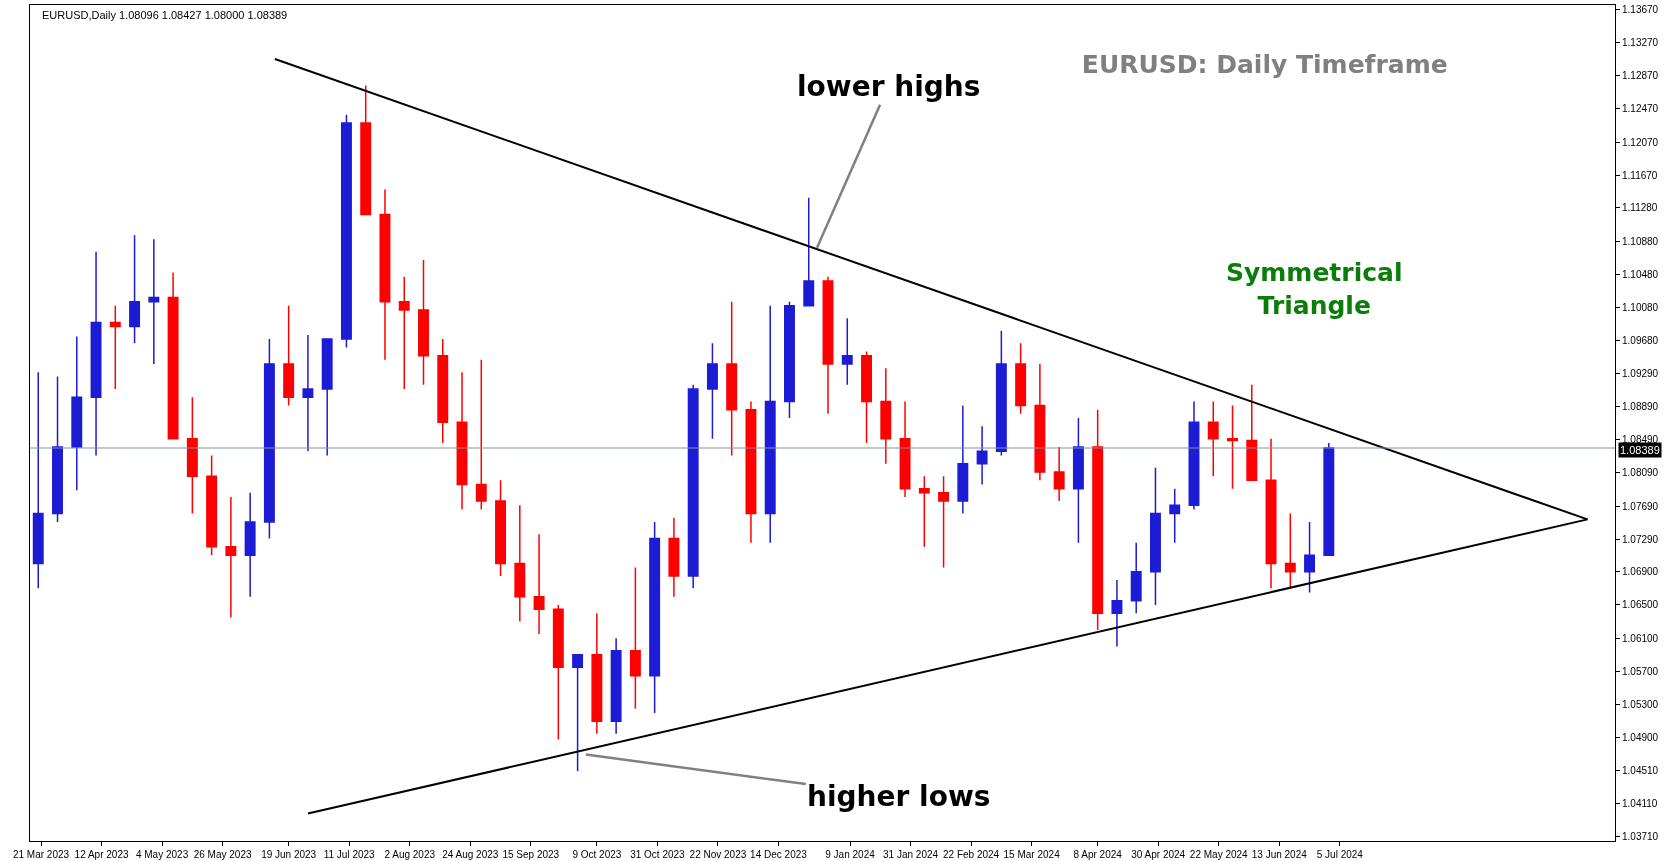 This screenshot has width=1673, height=861. Describe the element at coordinates (1098, 854) in the screenshot. I see `x-tick-label: 8 Apr 2024` at that location.